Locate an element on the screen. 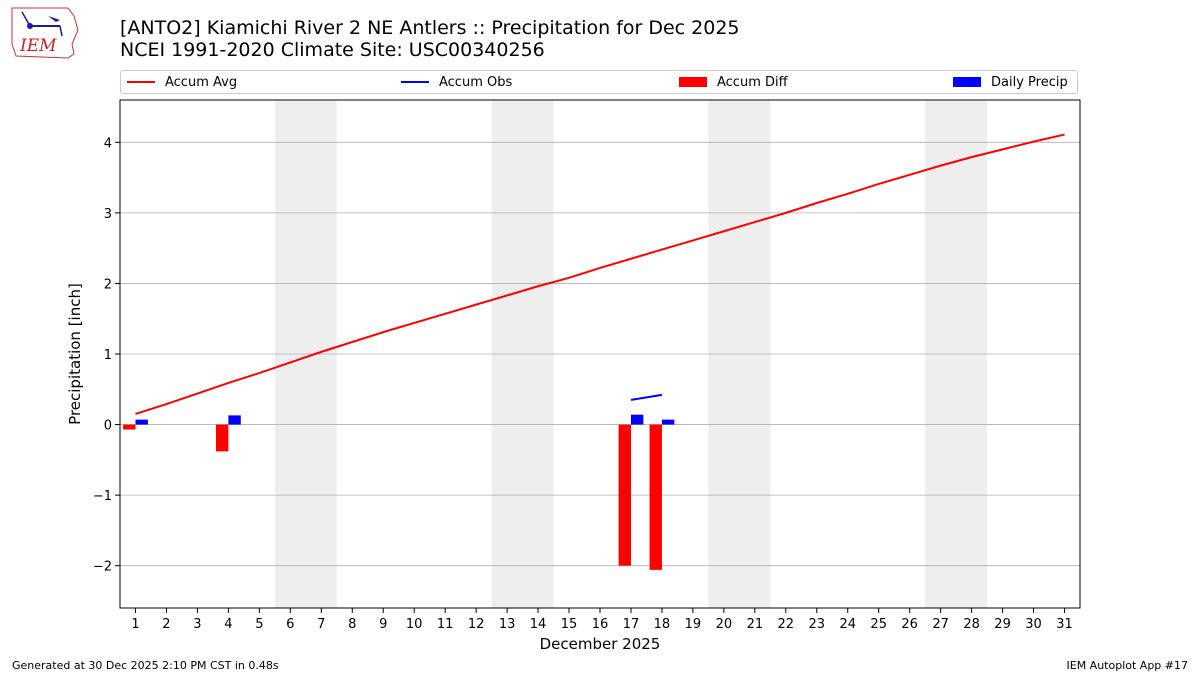 This screenshot has width=1200, height=675. x-tick-label: 7 is located at coordinates (321, 624).